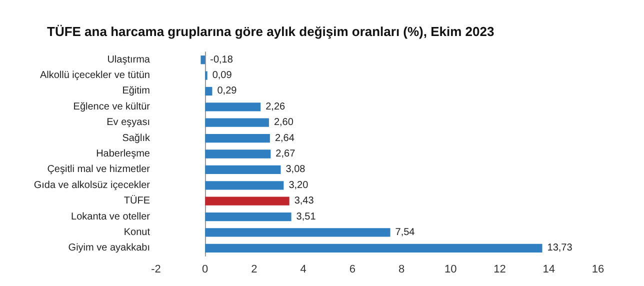  I want to click on data-label: 2,64, so click(284, 138).